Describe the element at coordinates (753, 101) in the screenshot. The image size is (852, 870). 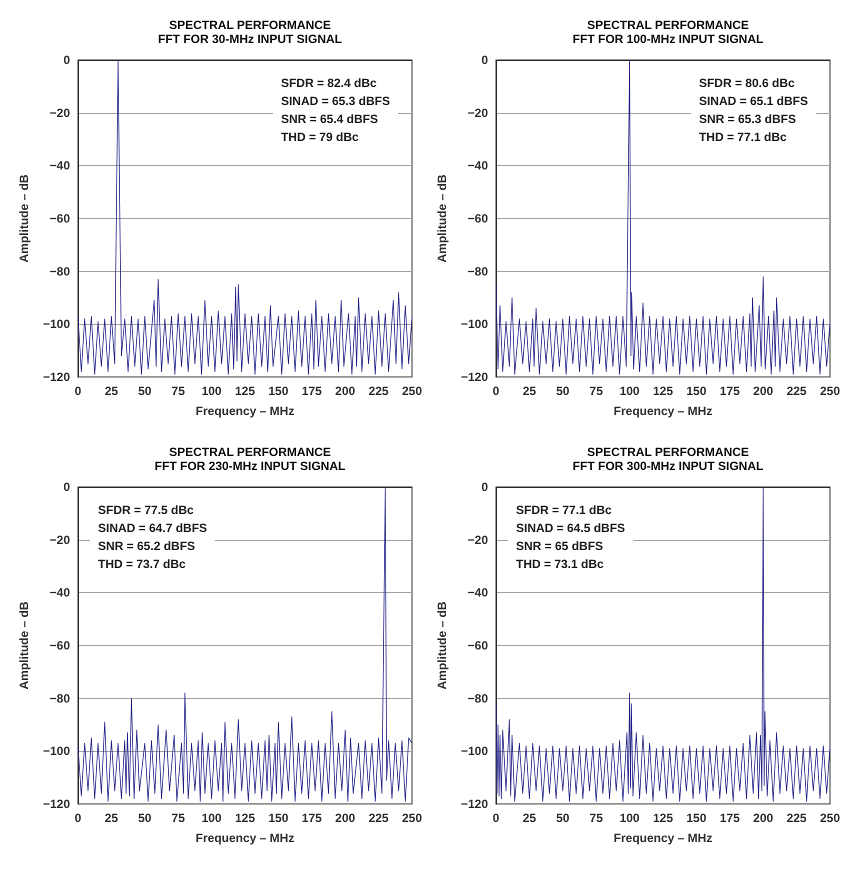
I see `annotation: SINAD = 65.1 dBFS` at that location.